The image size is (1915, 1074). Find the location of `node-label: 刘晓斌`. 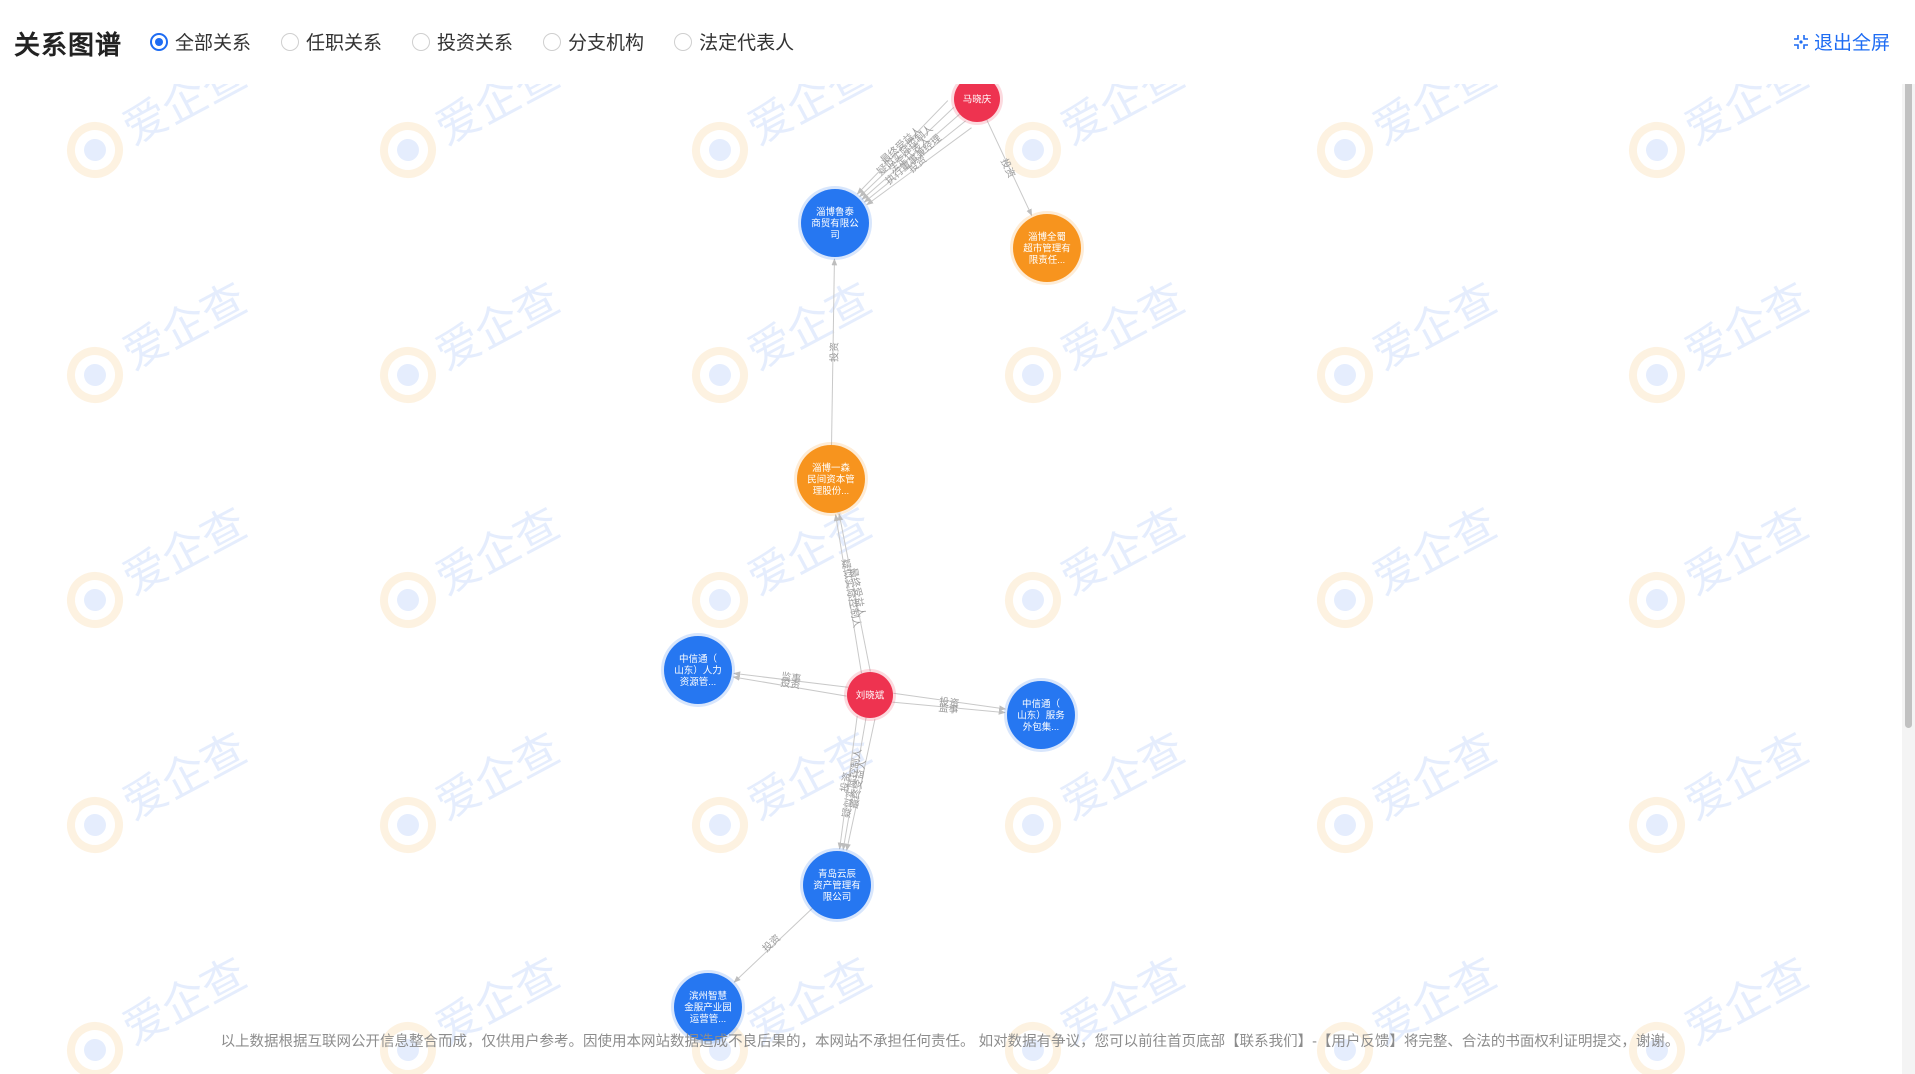

node-label: 刘晓斌 is located at coordinates (870, 696).